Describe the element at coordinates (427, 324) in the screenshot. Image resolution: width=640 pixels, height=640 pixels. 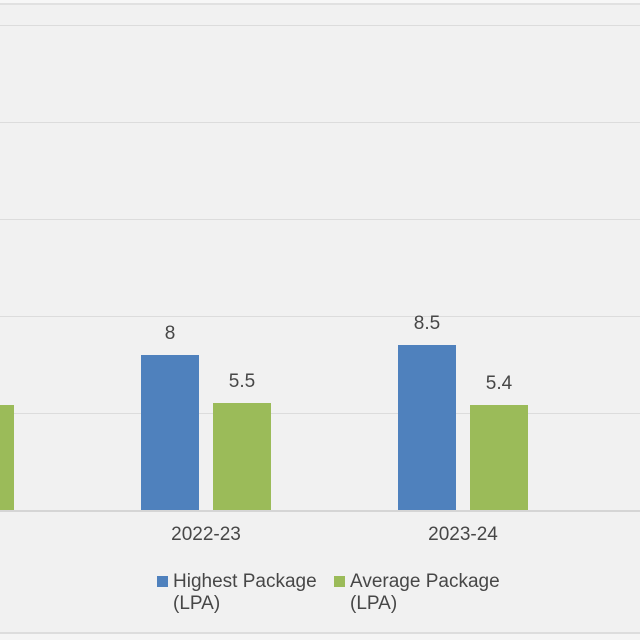
I see `data-label-highest-package-lpa-2023-24: 8.5` at that location.